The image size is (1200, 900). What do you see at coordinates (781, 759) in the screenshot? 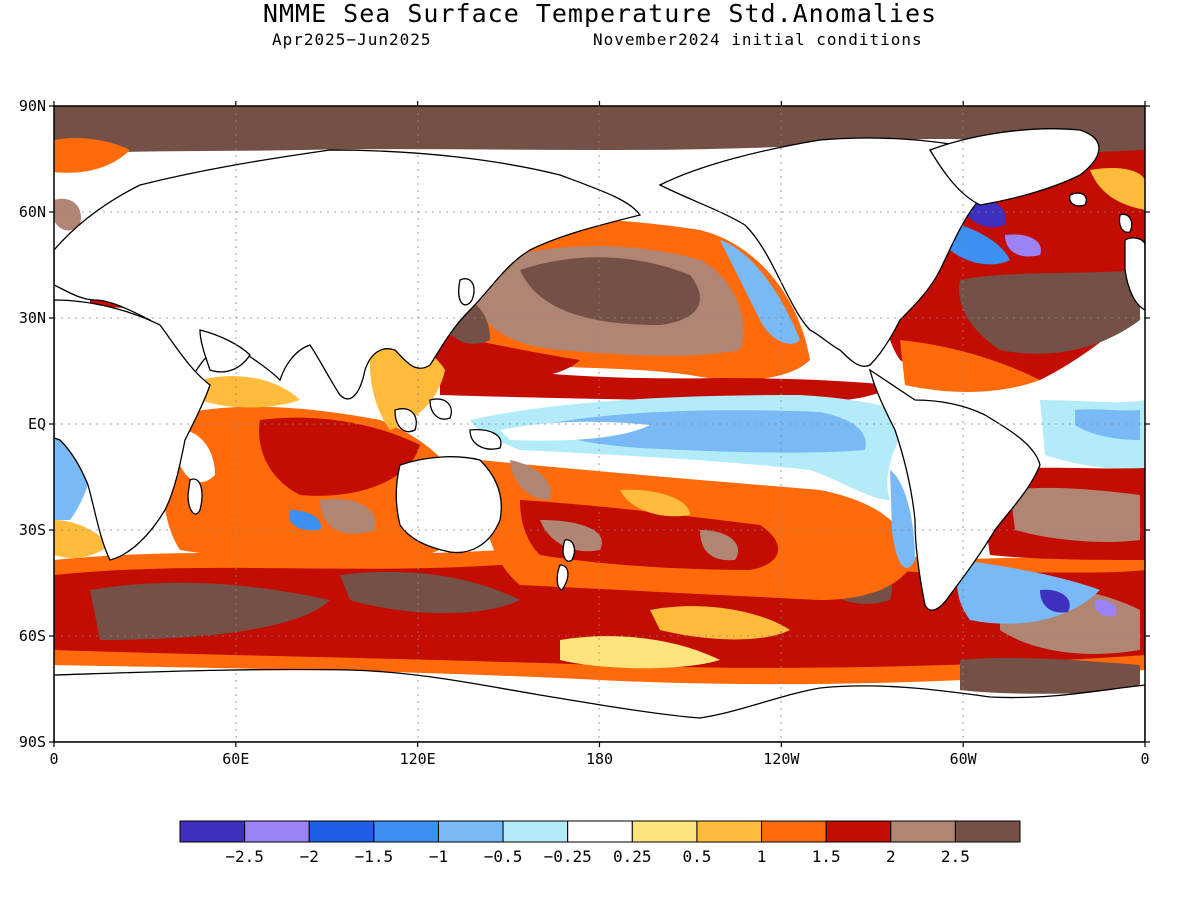
I see `lon-tick-label: 120W` at bounding box center [781, 759].